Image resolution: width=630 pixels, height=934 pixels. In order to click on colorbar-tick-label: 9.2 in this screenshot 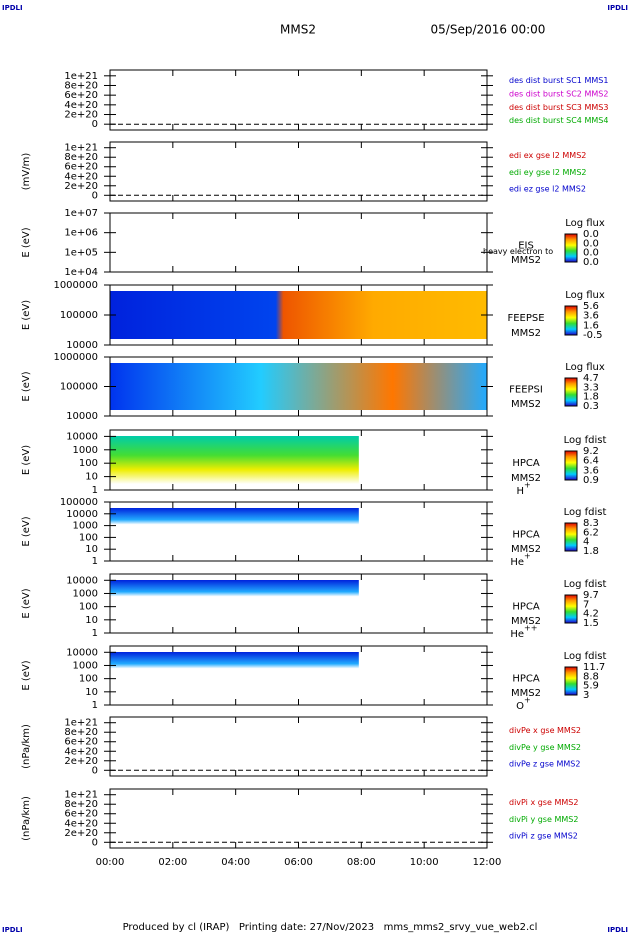, I will do `click(591, 451)`.